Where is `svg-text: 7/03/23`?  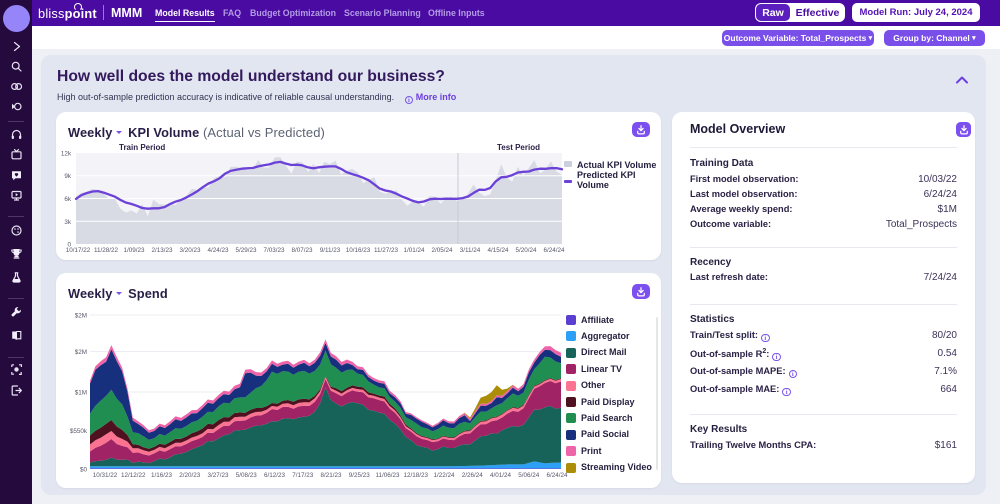 svg-text: 7/03/23 is located at coordinates (274, 250).